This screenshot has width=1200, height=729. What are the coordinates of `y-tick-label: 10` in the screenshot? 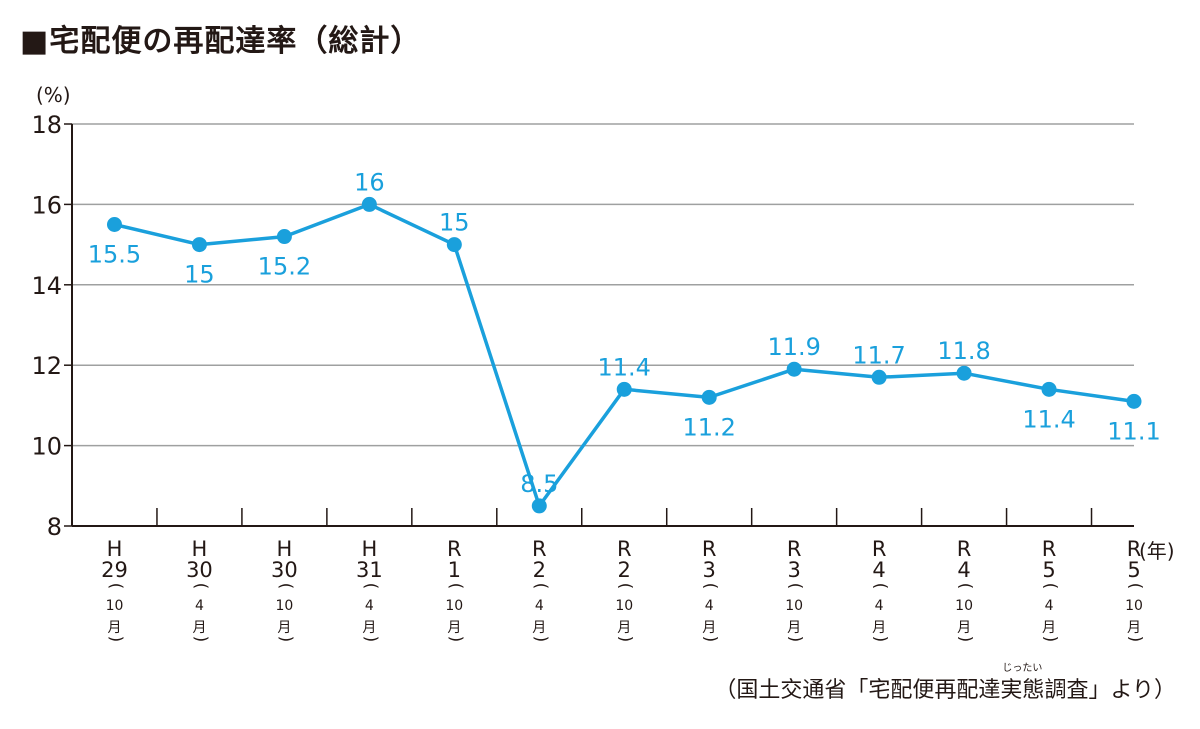 It's located at (46, 447).